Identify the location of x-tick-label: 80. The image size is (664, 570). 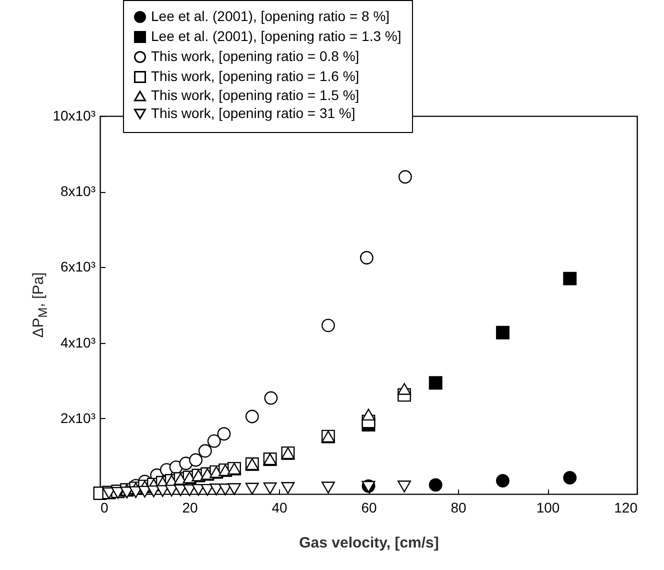
(458, 508).